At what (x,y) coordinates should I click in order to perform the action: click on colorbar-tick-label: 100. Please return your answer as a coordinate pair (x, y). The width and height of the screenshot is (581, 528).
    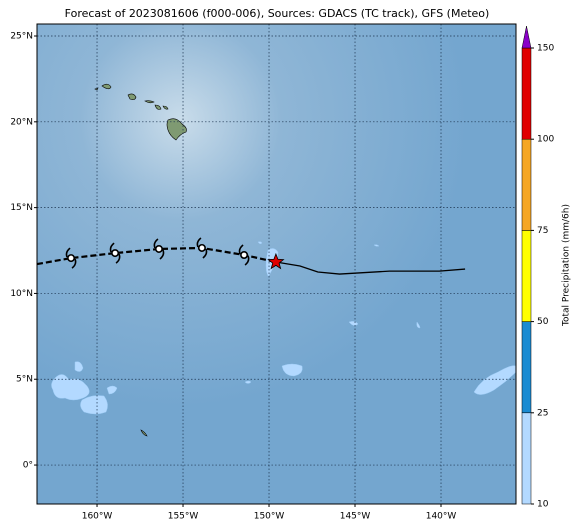
    Looking at the image, I should click on (545, 140).